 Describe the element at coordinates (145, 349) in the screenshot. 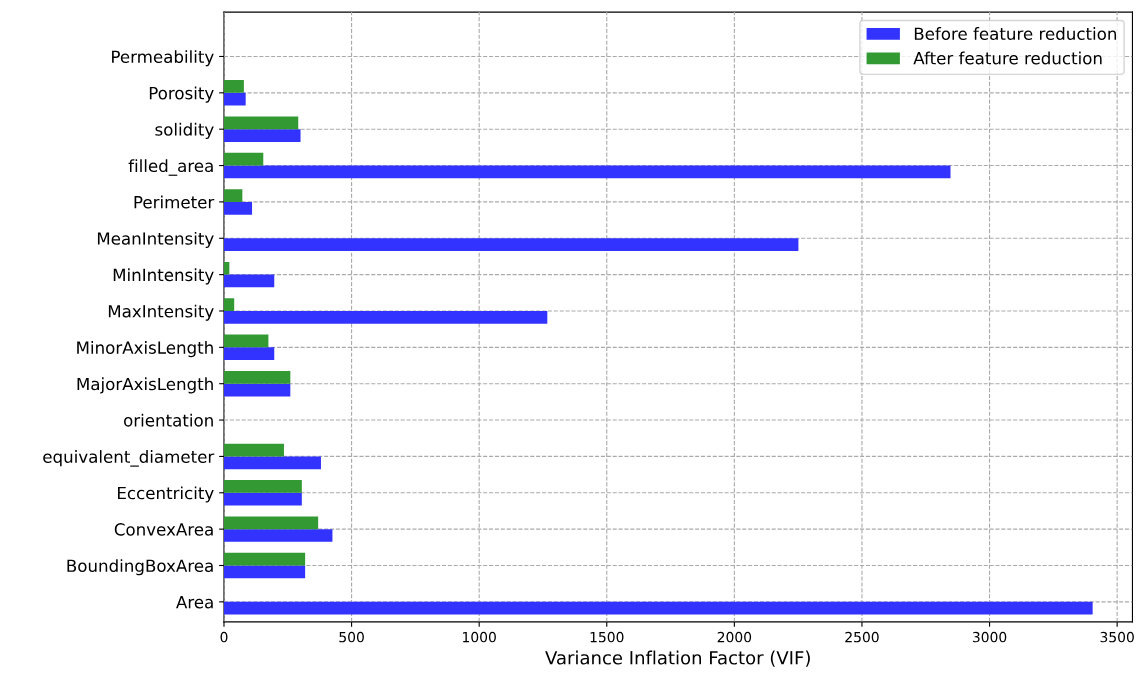

I see `y-tick-label: MinorAxisLength` at that location.